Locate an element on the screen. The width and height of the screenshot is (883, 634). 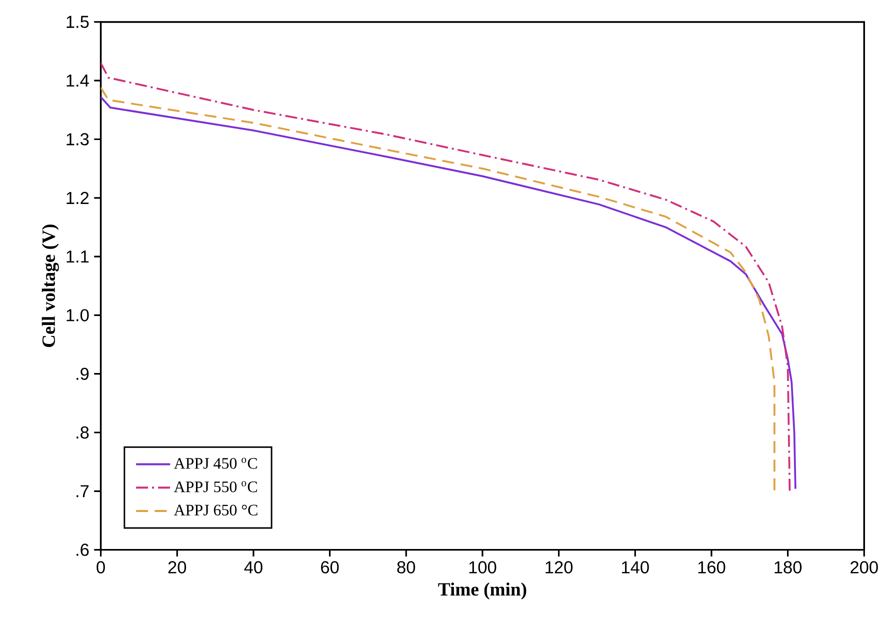
y-tick-label: 1.3 is located at coordinates (77, 139).